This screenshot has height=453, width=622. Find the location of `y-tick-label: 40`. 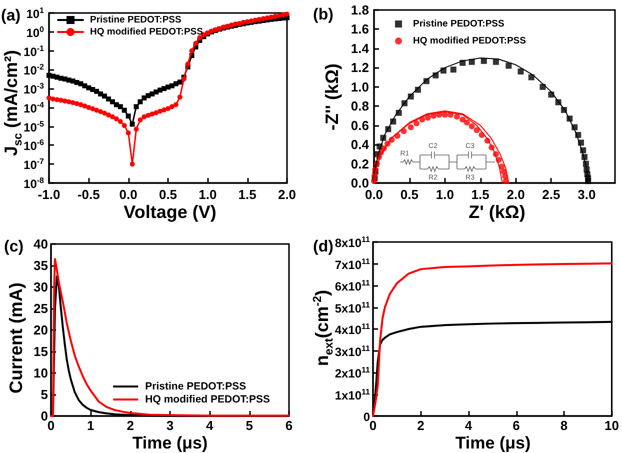

y-tick-label: 40 is located at coordinates (41, 244).